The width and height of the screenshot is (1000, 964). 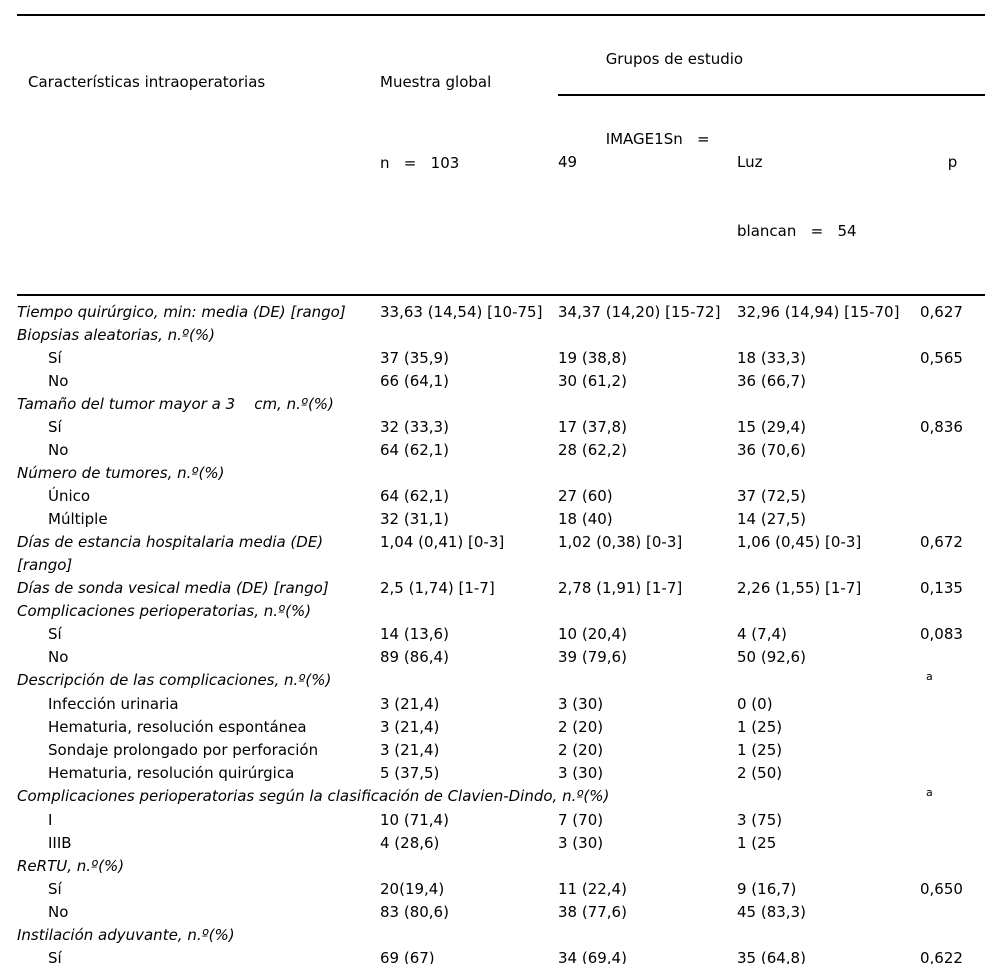 What do you see at coordinates (771, 496) in the screenshot?
I see `white-light-value-cell: 37 (72,5)` at bounding box center [771, 496].